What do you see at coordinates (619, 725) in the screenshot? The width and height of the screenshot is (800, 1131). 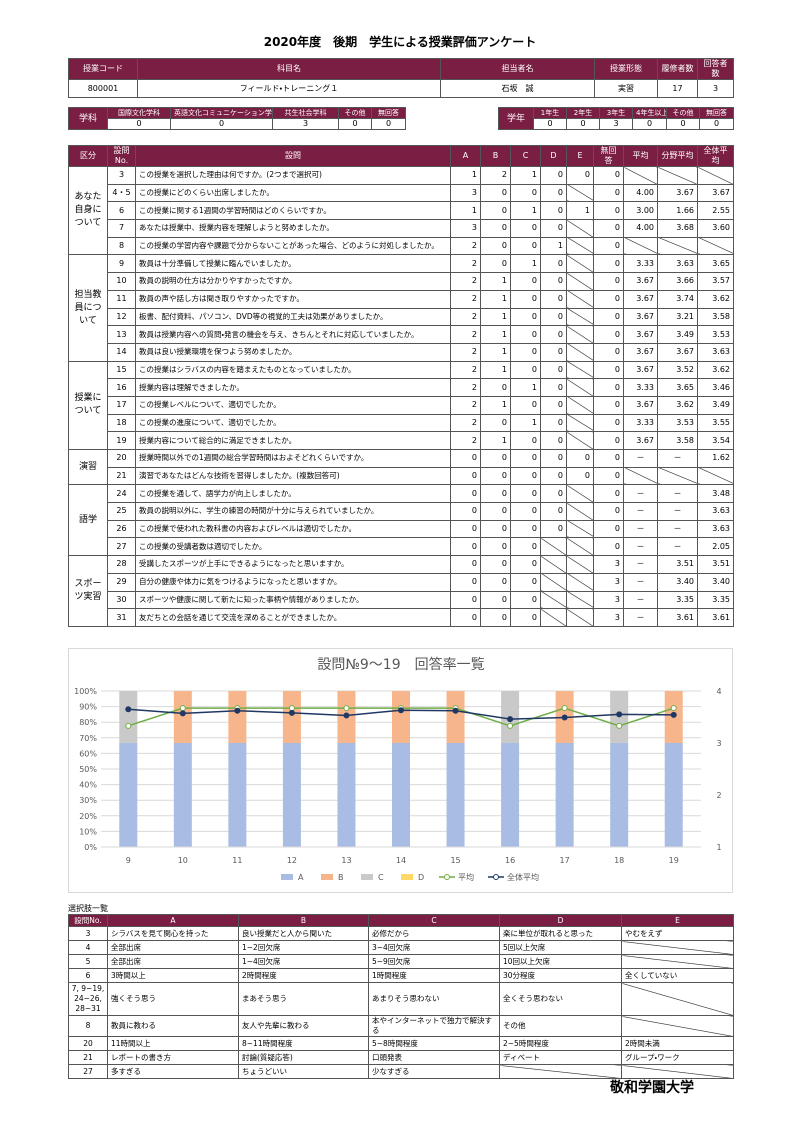 I see `line-marker` at bounding box center [619, 725].